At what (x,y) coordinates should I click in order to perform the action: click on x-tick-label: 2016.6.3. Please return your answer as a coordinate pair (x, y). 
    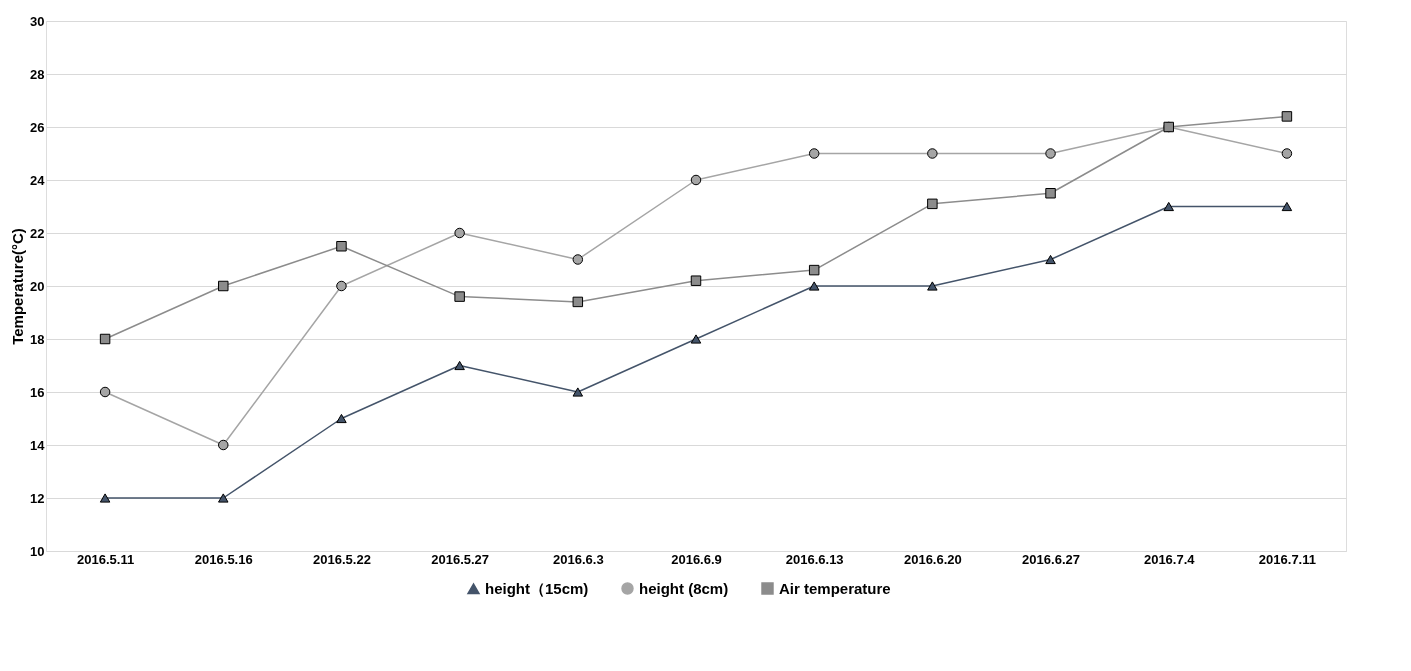
    Looking at the image, I should click on (578, 559).